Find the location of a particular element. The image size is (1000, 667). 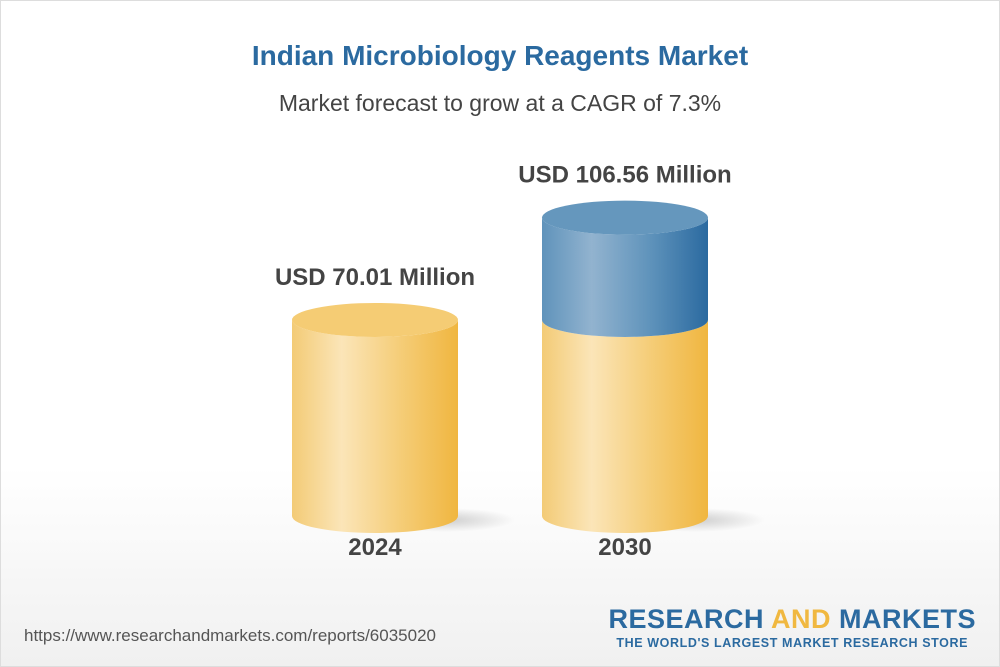

data-label: USD 70.01 Million is located at coordinates (375, 277).